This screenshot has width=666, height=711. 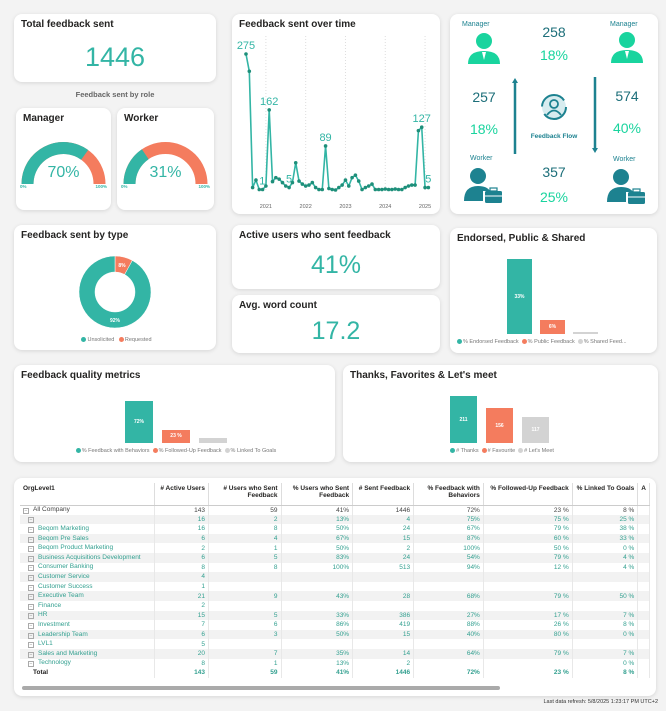 What do you see at coordinates (88, 494) in the screenshot?
I see `column-header: OrgLevel1` at bounding box center [88, 494].